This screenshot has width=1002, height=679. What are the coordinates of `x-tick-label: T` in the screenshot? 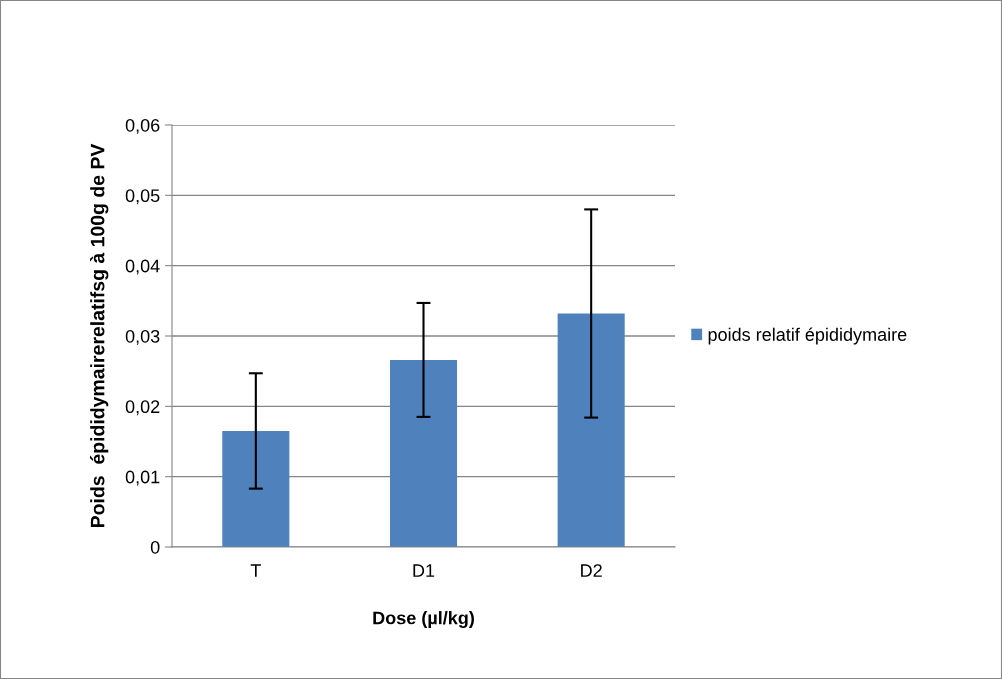 It's located at (255, 570).